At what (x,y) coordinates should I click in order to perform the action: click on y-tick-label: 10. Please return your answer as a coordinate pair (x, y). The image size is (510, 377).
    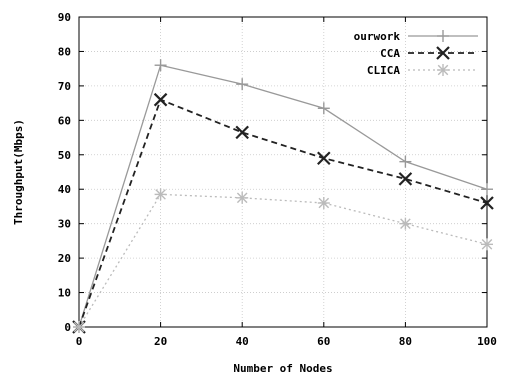
    Looking at the image, I should click on (64, 293).